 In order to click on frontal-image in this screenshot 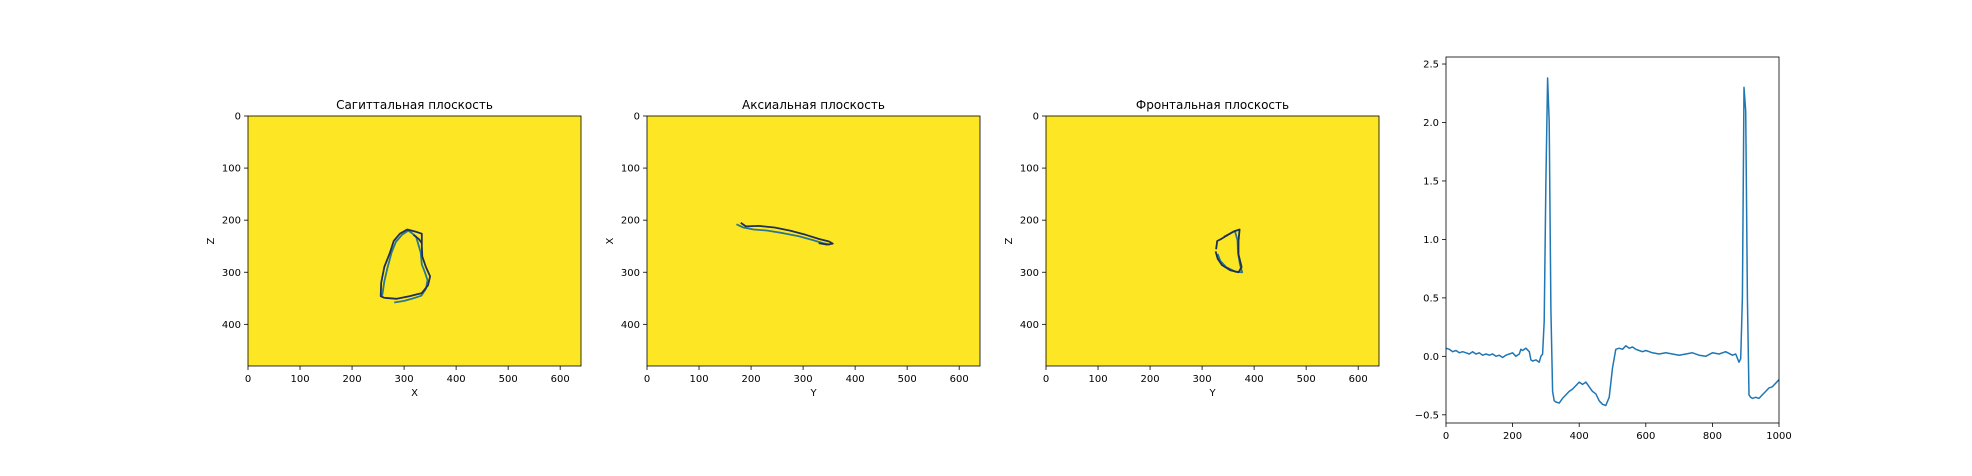, I will do `click(1212, 241)`.